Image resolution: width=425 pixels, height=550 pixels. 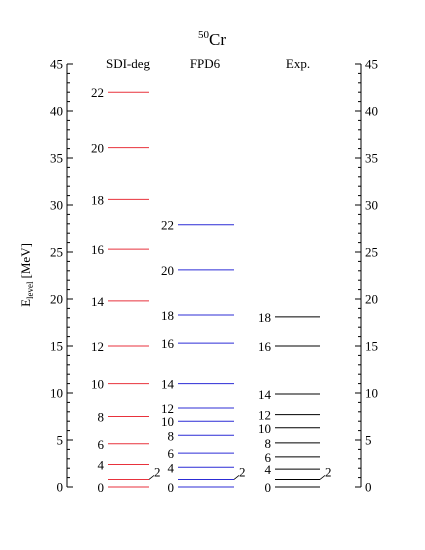 What do you see at coordinates (217, 39) in the screenshot?
I see `title-main: Cr` at bounding box center [217, 39].